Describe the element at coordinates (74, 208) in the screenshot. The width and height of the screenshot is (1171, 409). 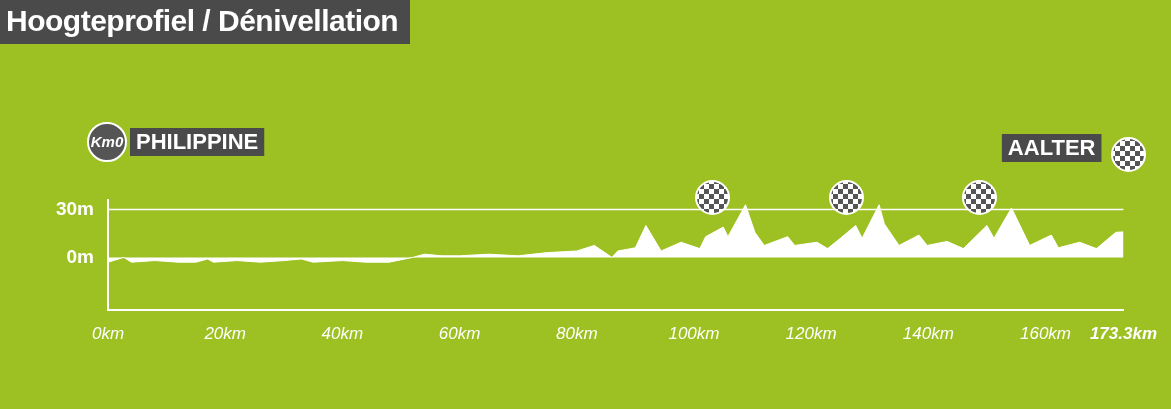
I see `y-tick-label: 30m` at that location.